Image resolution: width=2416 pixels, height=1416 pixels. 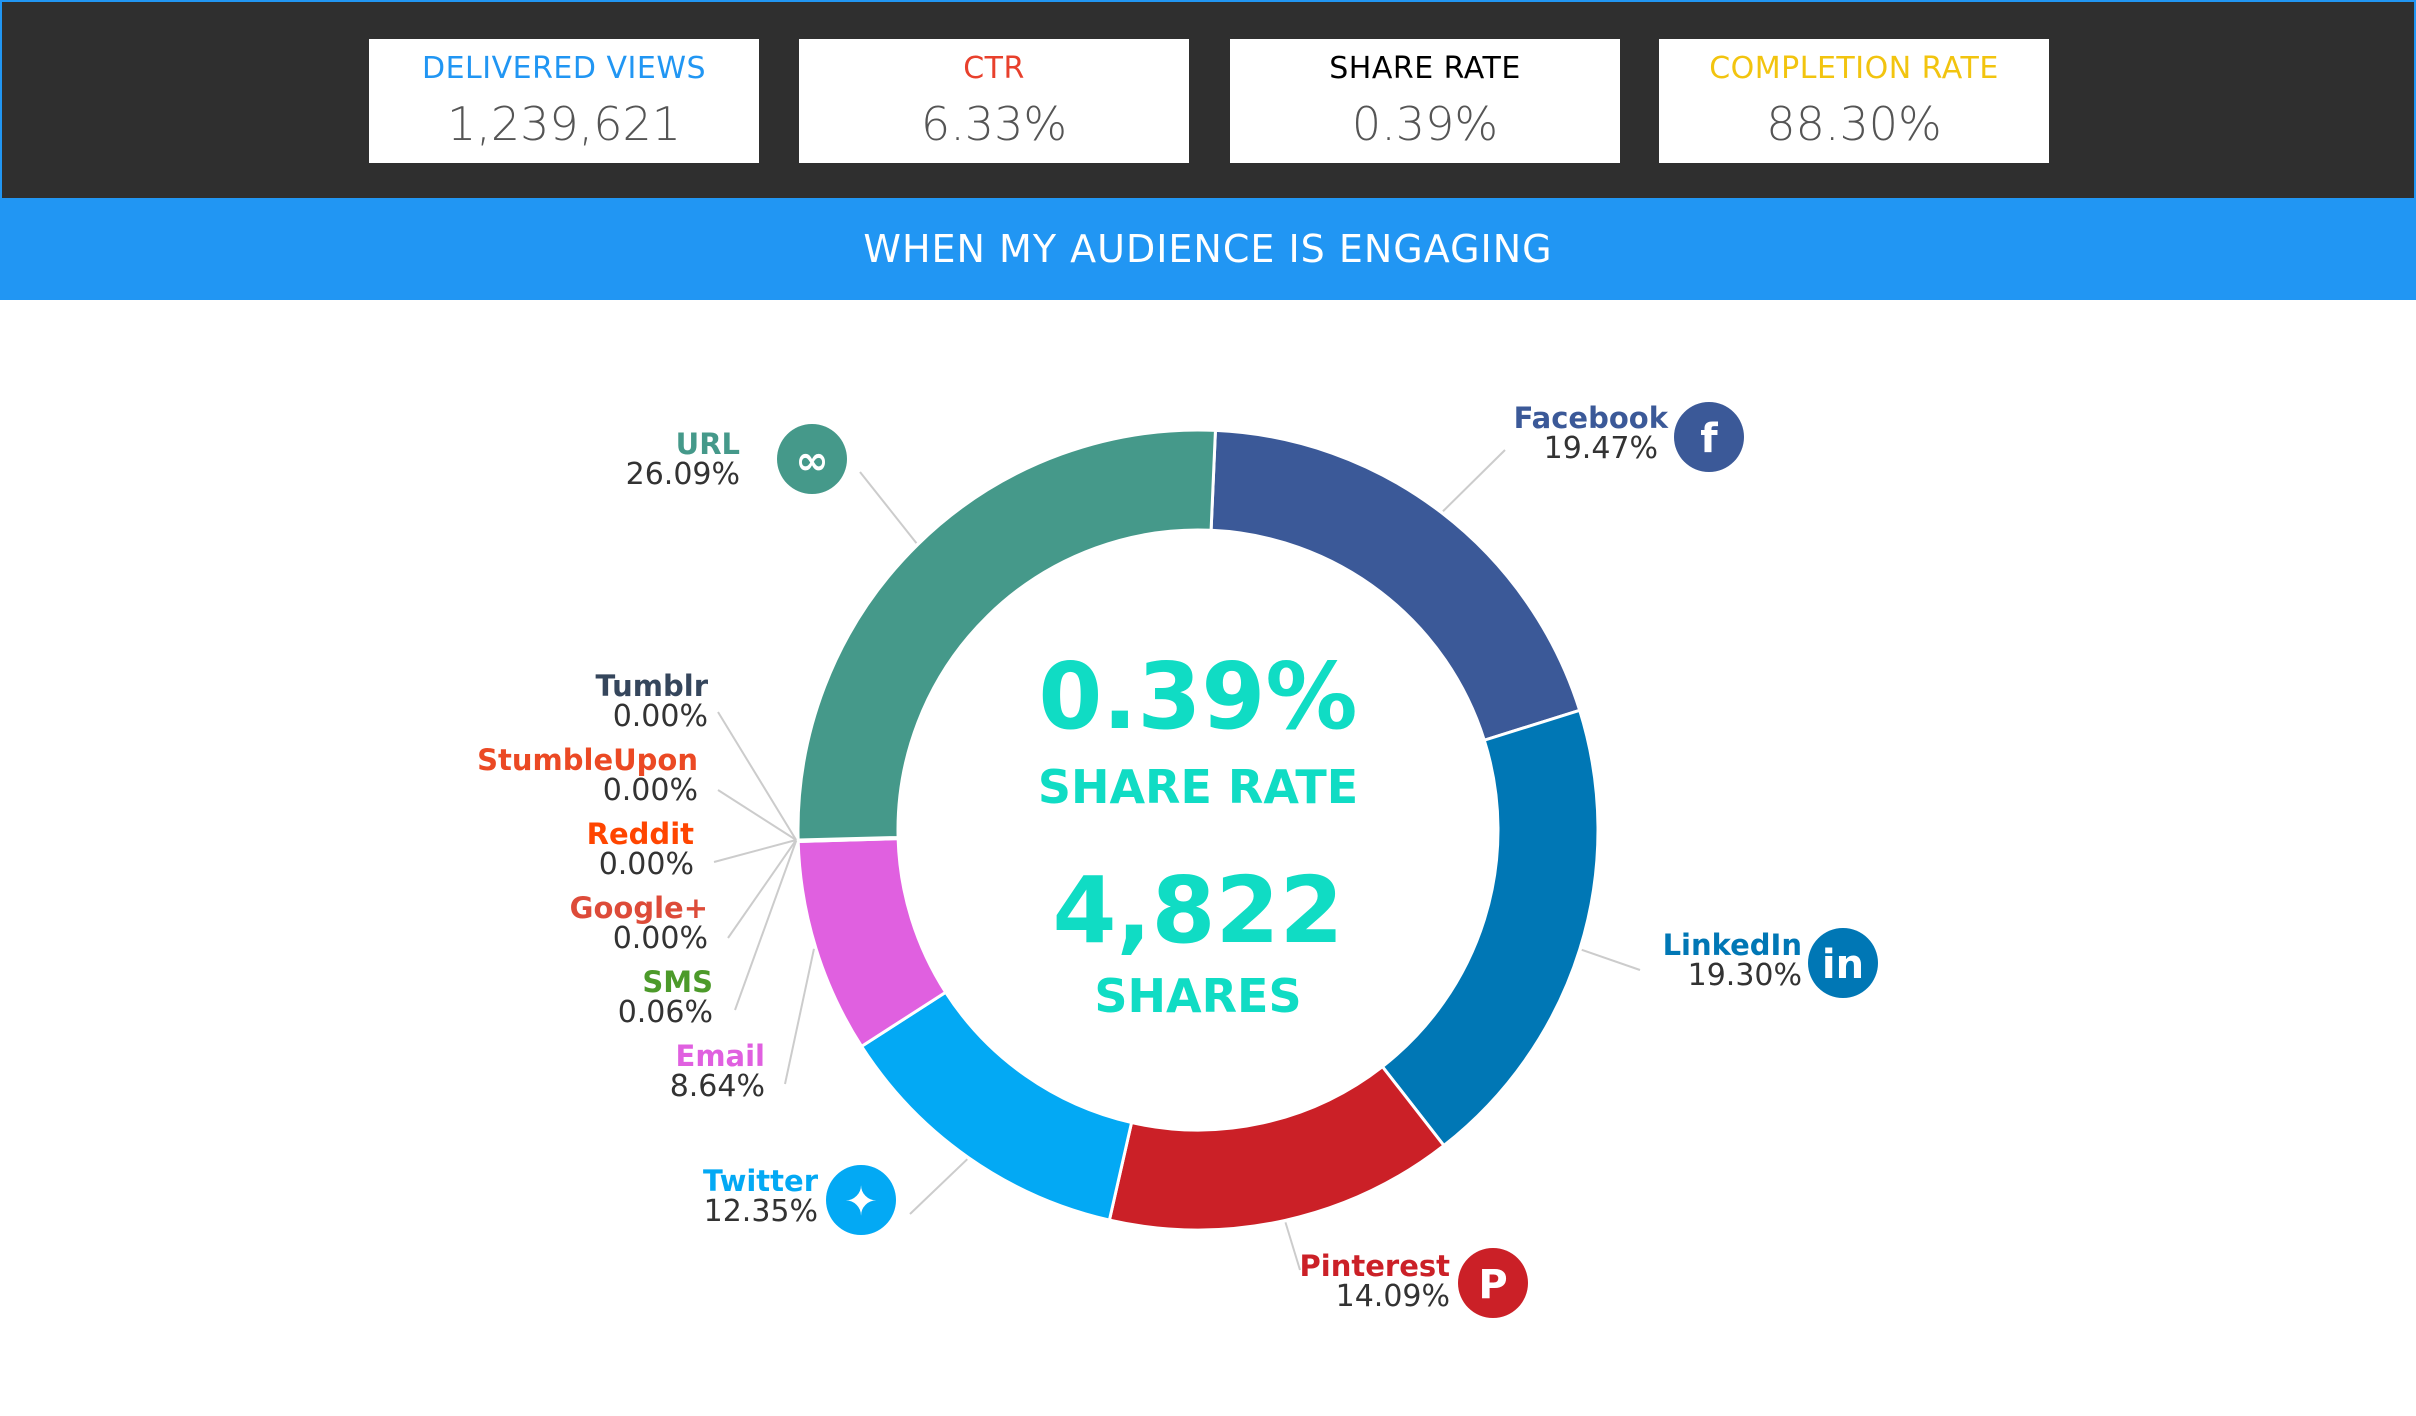 I want to click on slice-pinterest, so click(x=1276, y=1148).